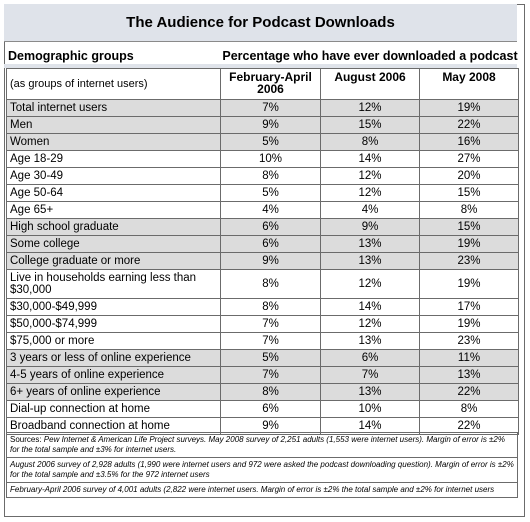 The image size is (530, 522). I want to click on table-row: Age 65+ 4% 4% 8%, so click(262, 210).